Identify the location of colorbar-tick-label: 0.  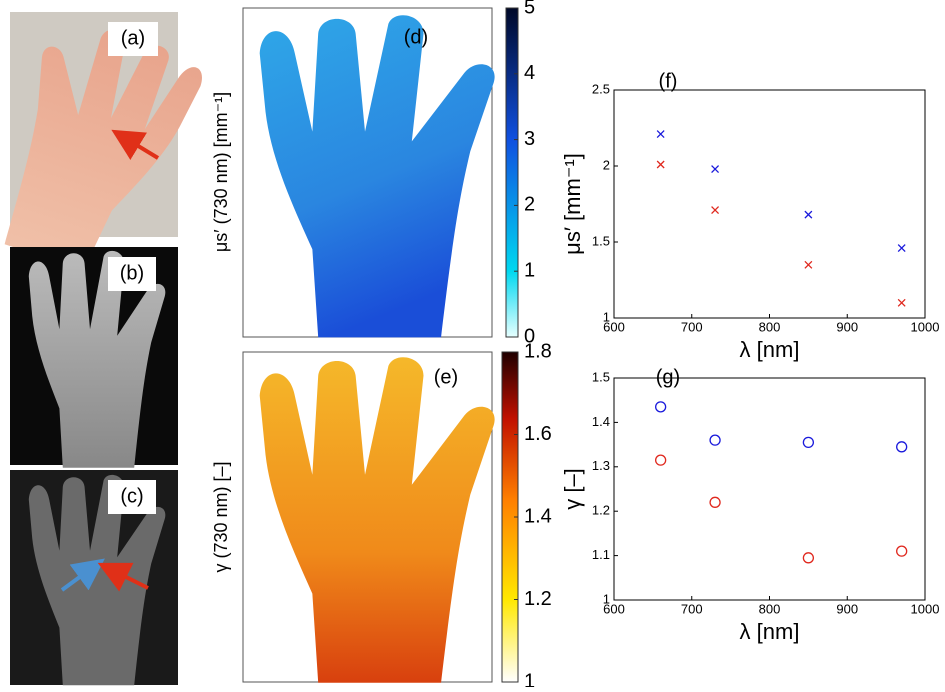
(529, 336).